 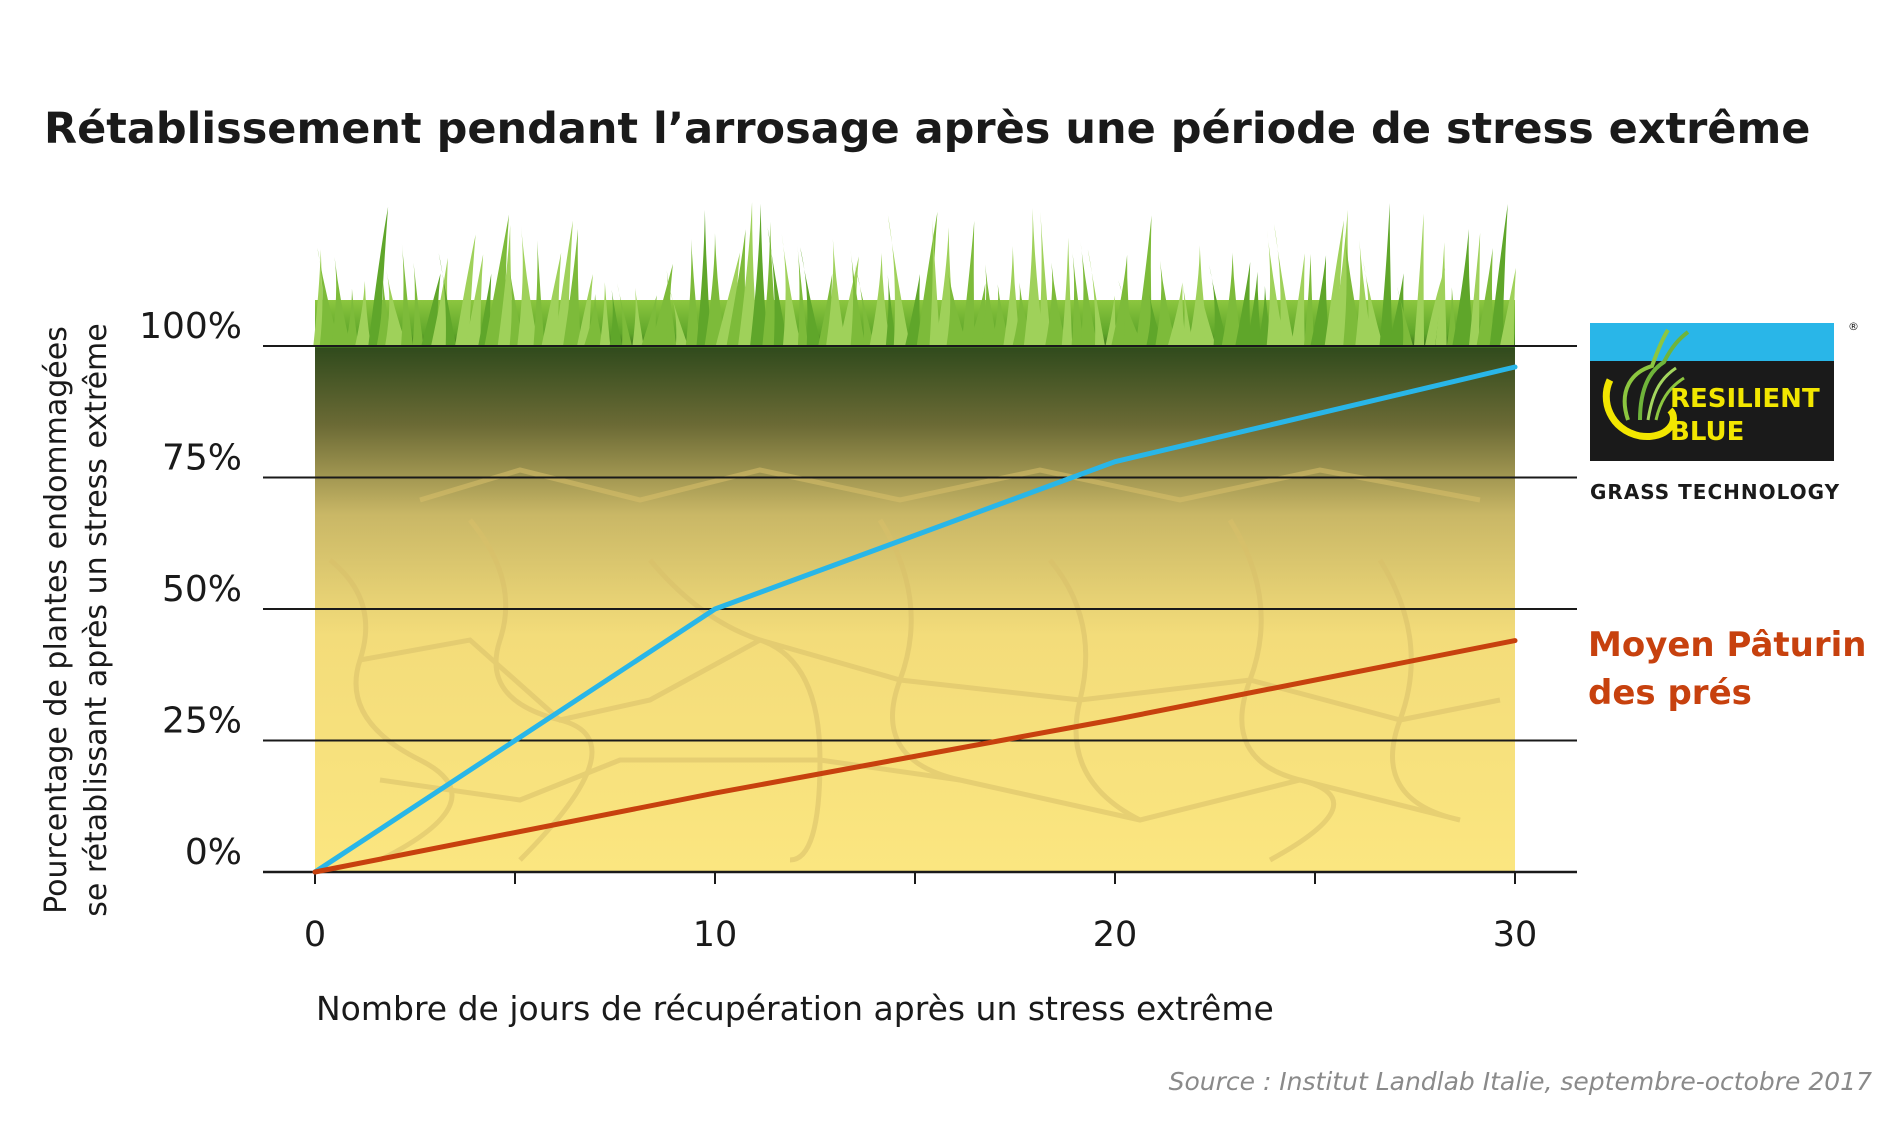 What do you see at coordinates (315, 935) in the screenshot?
I see `x-tick-label: 0` at bounding box center [315, 935].